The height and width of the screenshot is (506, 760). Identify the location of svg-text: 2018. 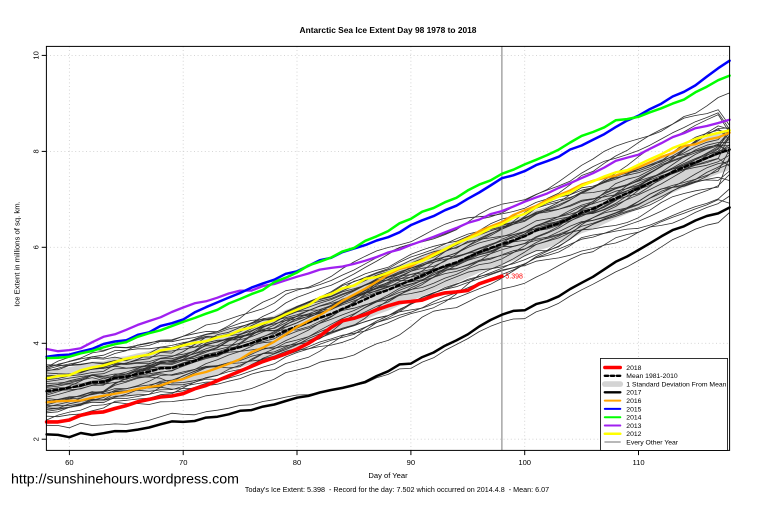
(633, 368).